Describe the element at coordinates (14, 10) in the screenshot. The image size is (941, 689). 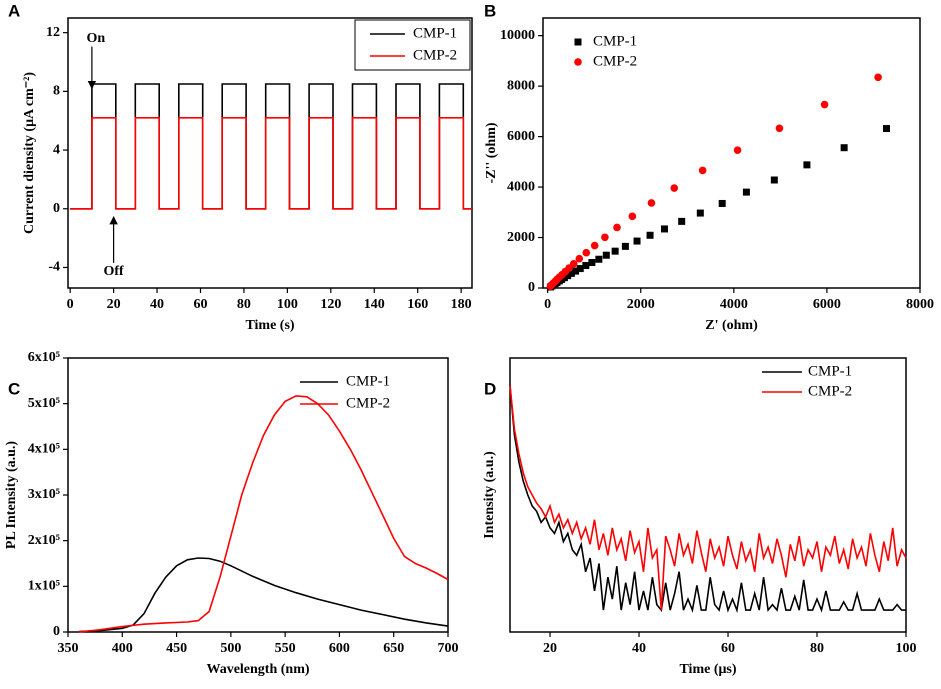
I see `panel-label: A` at that location.